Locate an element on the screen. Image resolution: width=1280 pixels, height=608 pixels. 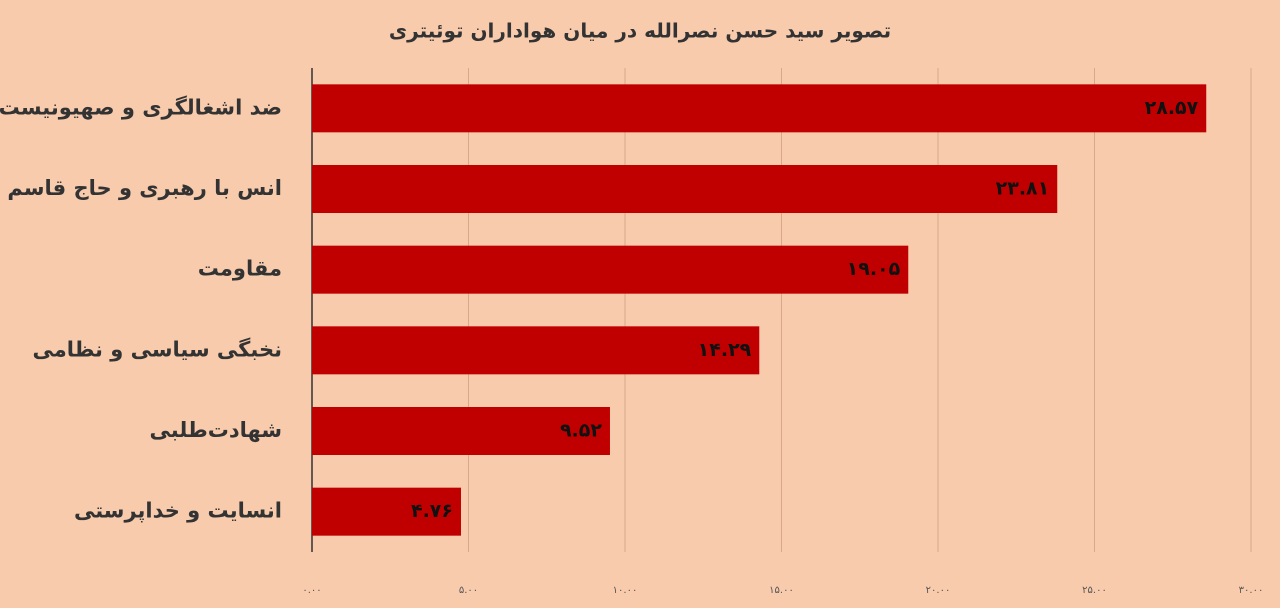
x-tick-label: ۱۰.۰۰ is located at coordinates (625, 590).